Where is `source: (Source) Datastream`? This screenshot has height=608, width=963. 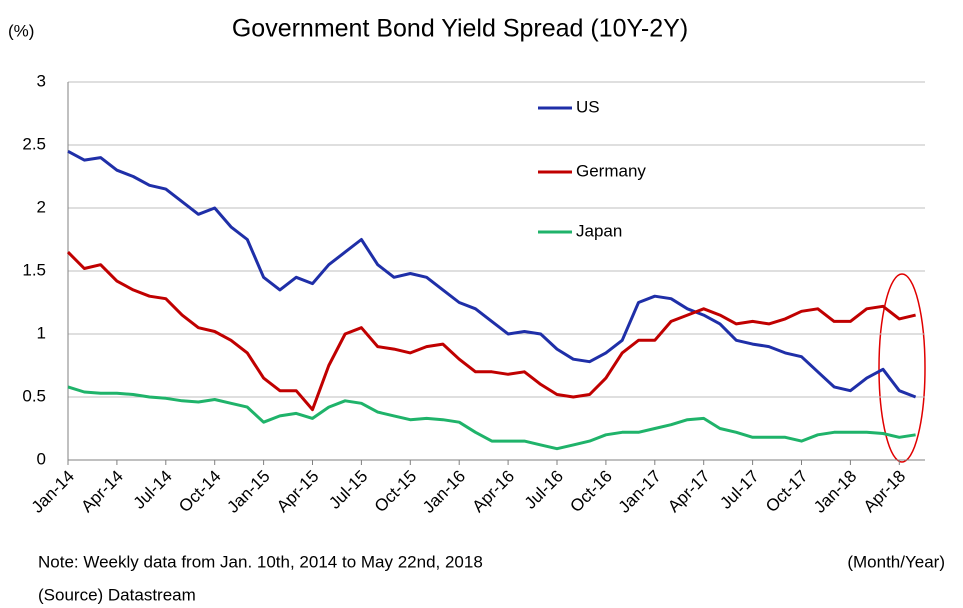 source: (Source) Datastream is located at coordinates (117, 594).